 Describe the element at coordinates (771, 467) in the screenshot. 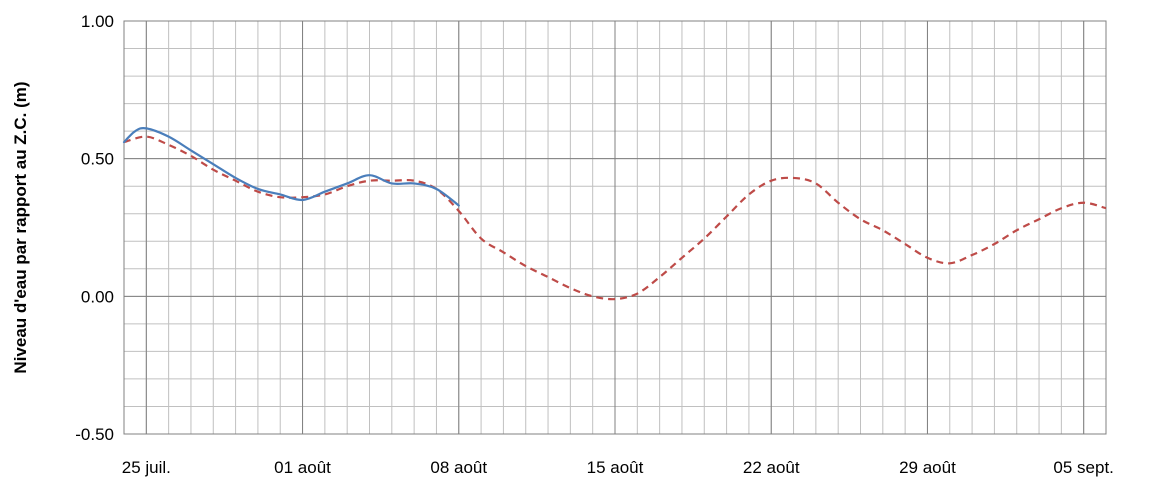

I see `x-tick-label: 22 août` at that location.